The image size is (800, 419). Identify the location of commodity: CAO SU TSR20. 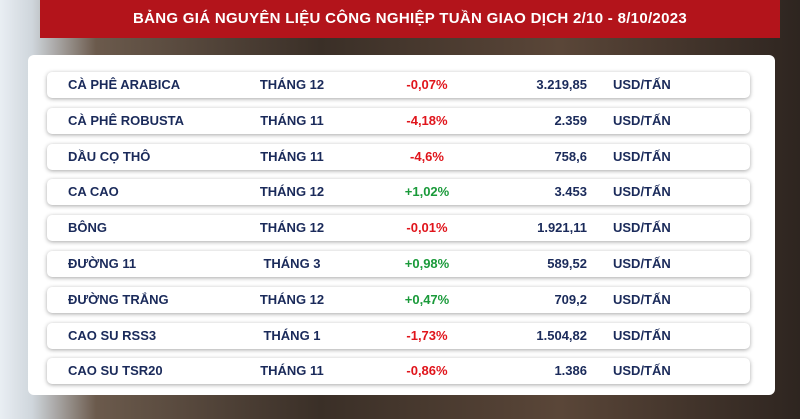
(115, 371).